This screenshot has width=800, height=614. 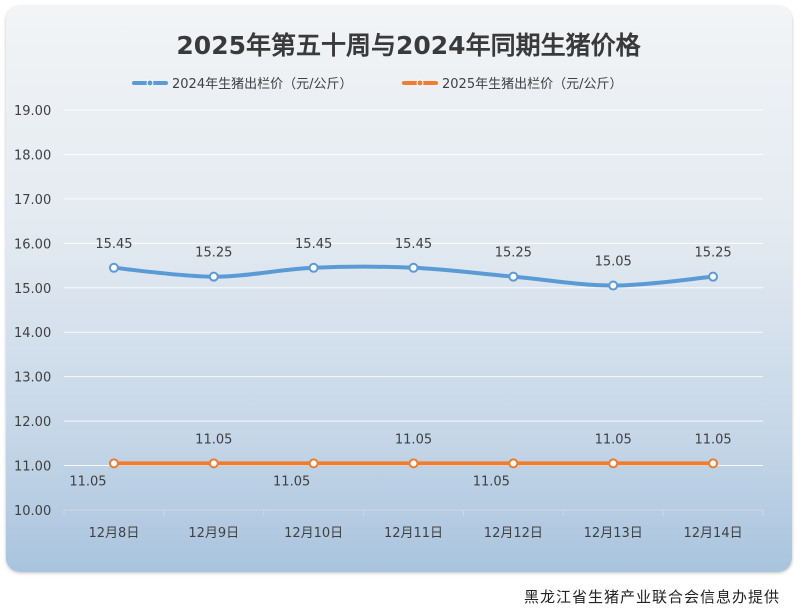 I want to click on y-tick-label: 17.00, so click(x=32, y=200).